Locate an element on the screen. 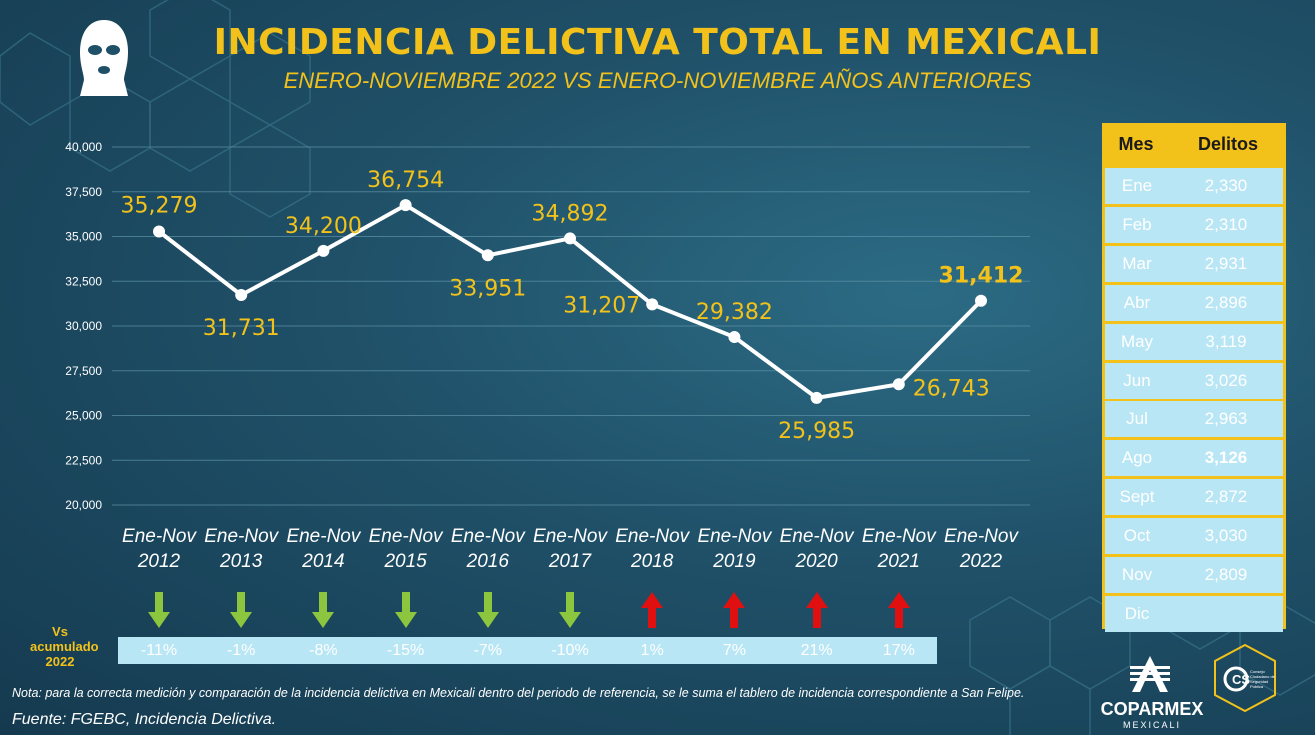 This screenshot has height=735, width=1315. coparmex-logo-icon is located at coordinates (1150, 674).